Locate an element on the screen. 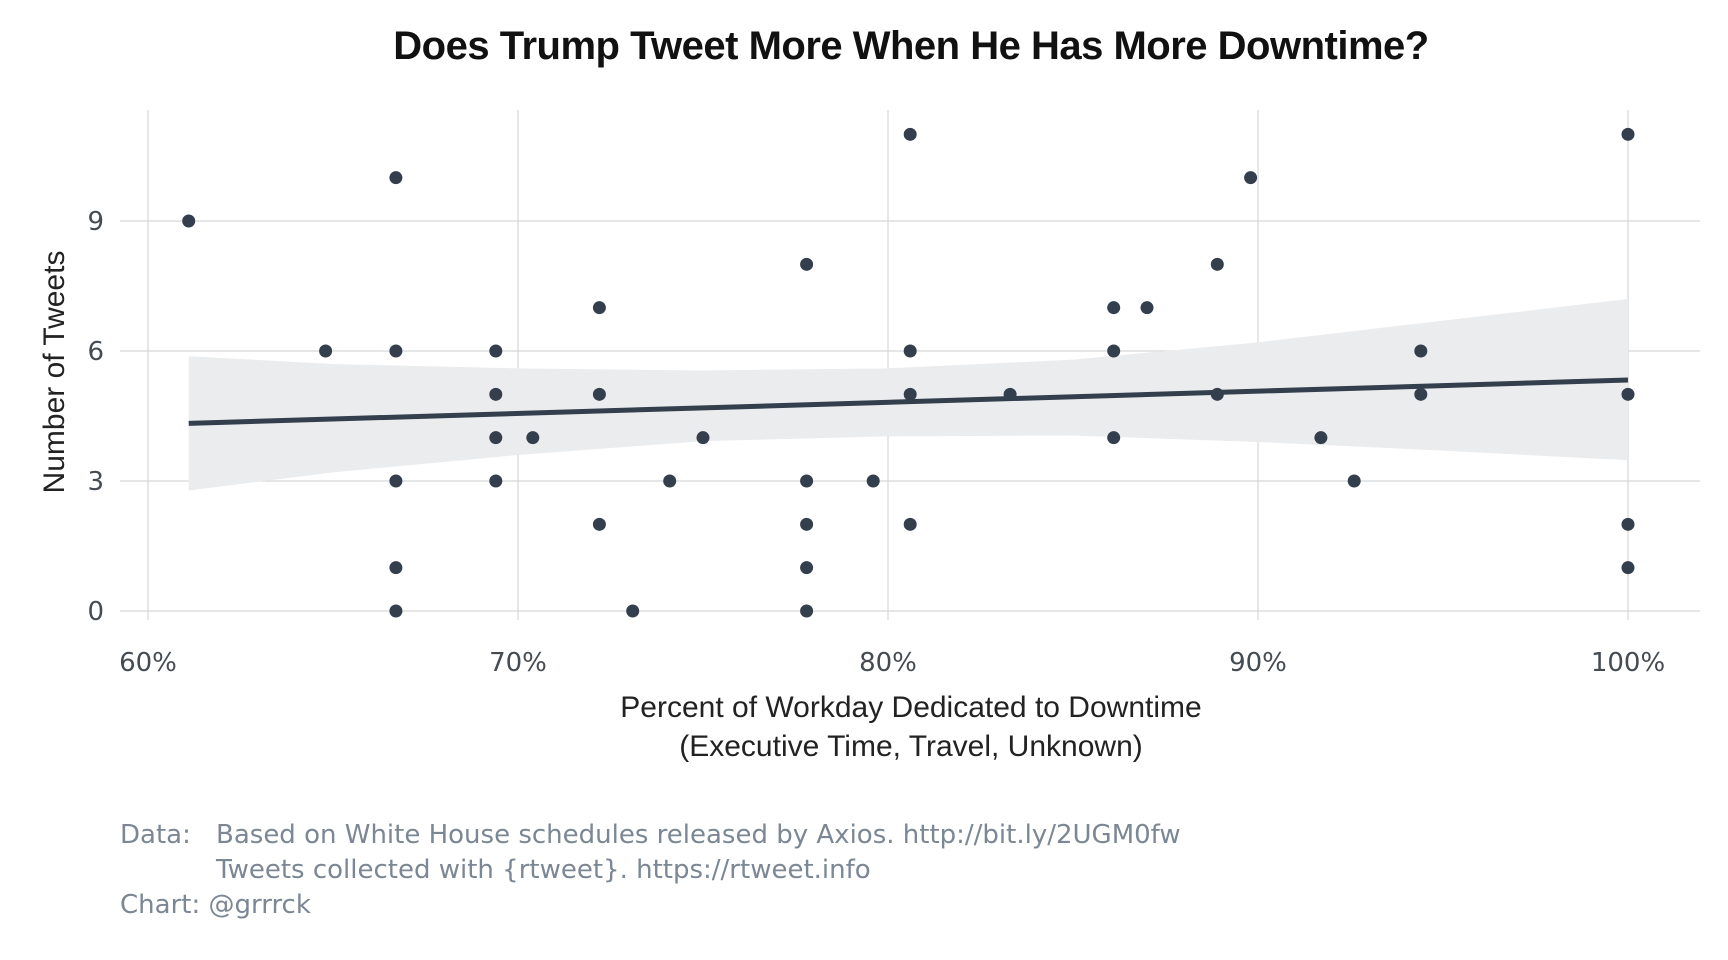 The height and width of the screenshot is (960, 1728). x-tick-label: 100% is located at coordinates (1628, 663).